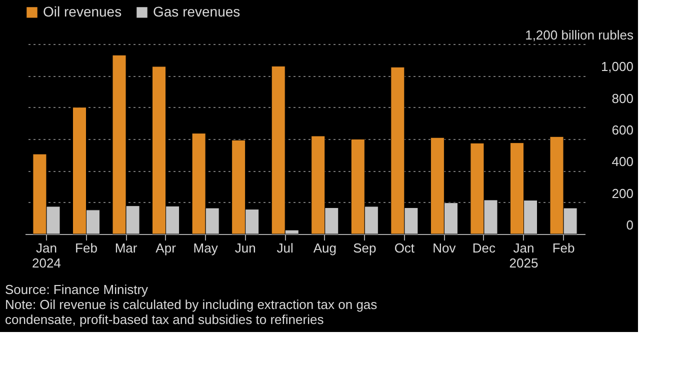 This screenshot has width=700, height=375. What do you see at coordinates (166, 248) in the screenshot?
I see `x-tick-label: Apr` at bounding box center [166, 248].